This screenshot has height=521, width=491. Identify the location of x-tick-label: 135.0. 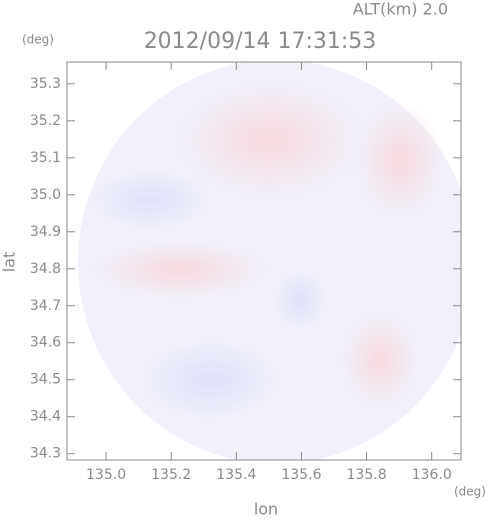
(106, 475).